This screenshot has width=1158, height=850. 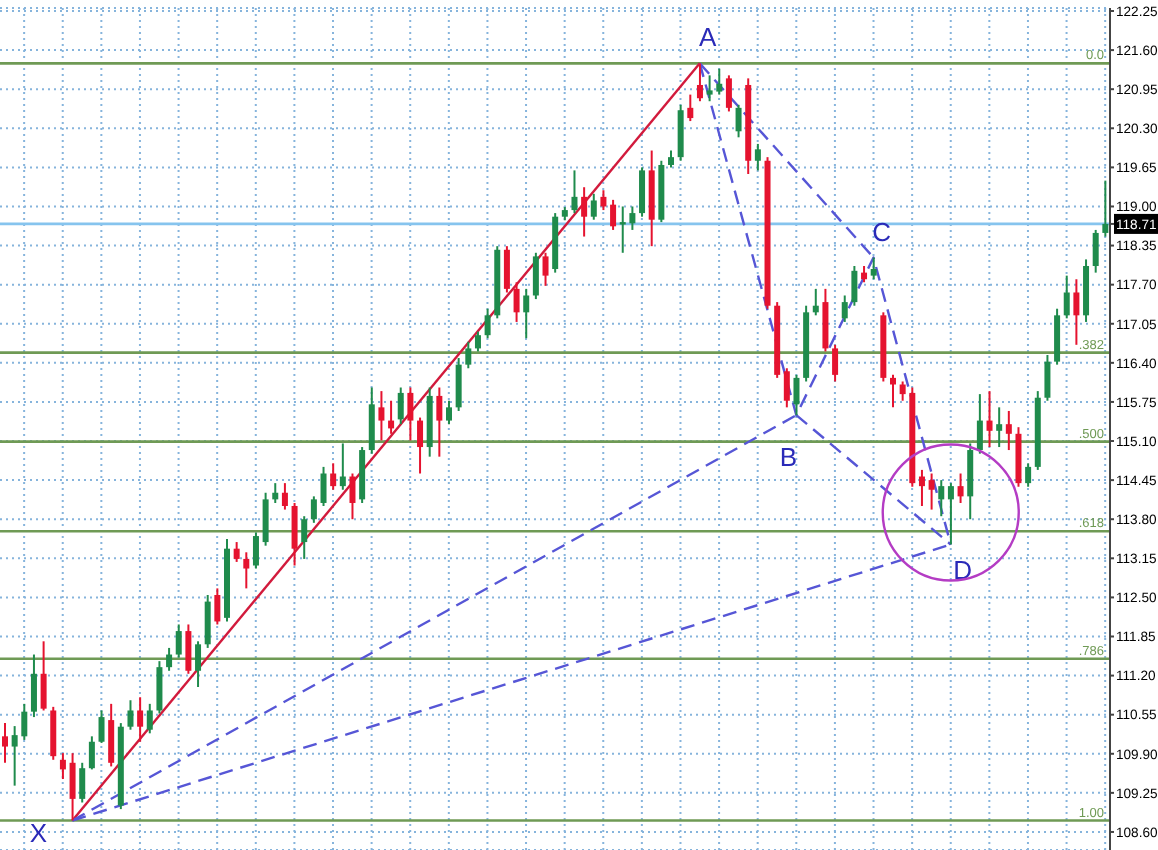 I want to click on annotation: B, so click(x=788, y=457).